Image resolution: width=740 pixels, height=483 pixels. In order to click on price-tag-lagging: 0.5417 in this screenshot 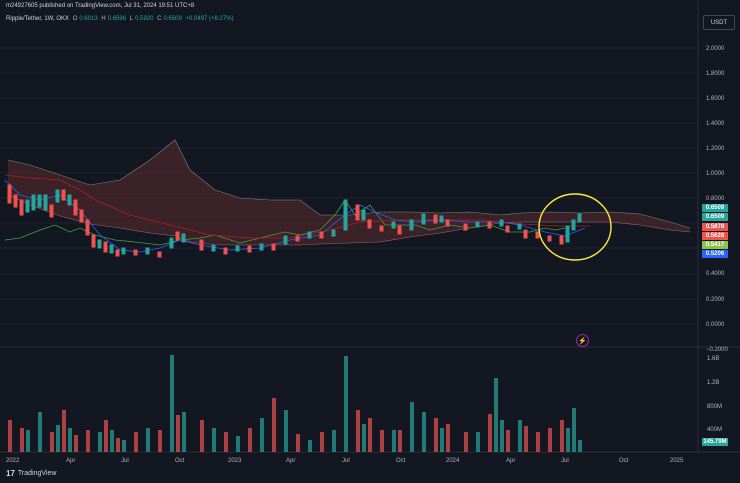, I will do `click(715, 245)`.